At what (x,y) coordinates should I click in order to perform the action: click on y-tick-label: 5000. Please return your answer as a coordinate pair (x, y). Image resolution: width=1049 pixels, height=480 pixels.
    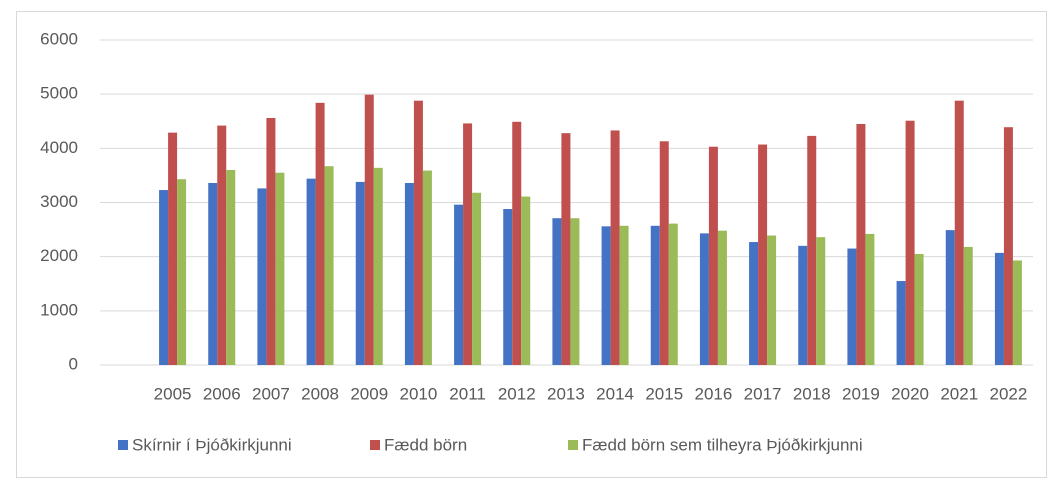
    Looking at the image, I should click on (59, 93).